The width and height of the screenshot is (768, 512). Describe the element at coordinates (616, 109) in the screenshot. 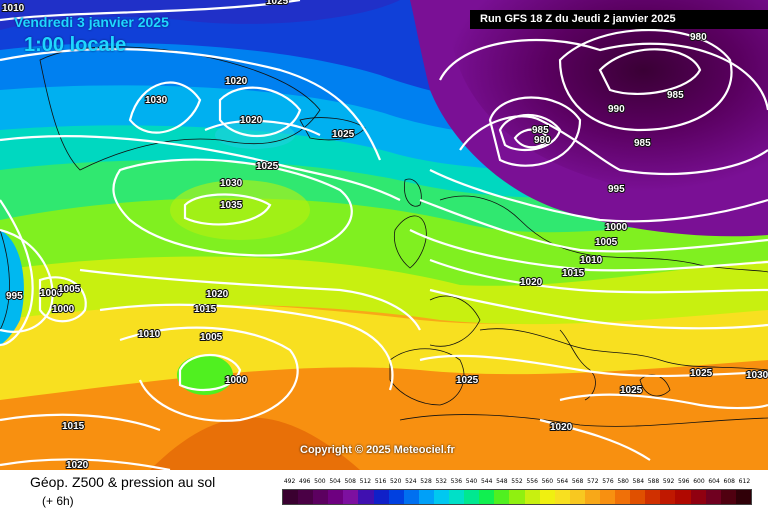

I see `isobar-label: 990` at that location.